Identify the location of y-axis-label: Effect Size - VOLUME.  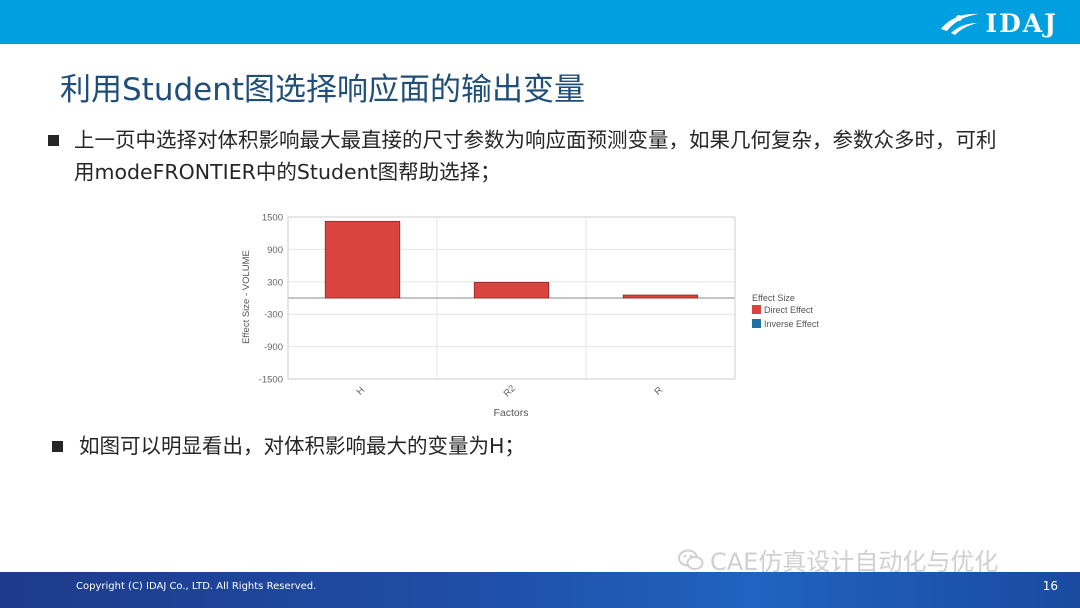
(246, 297).